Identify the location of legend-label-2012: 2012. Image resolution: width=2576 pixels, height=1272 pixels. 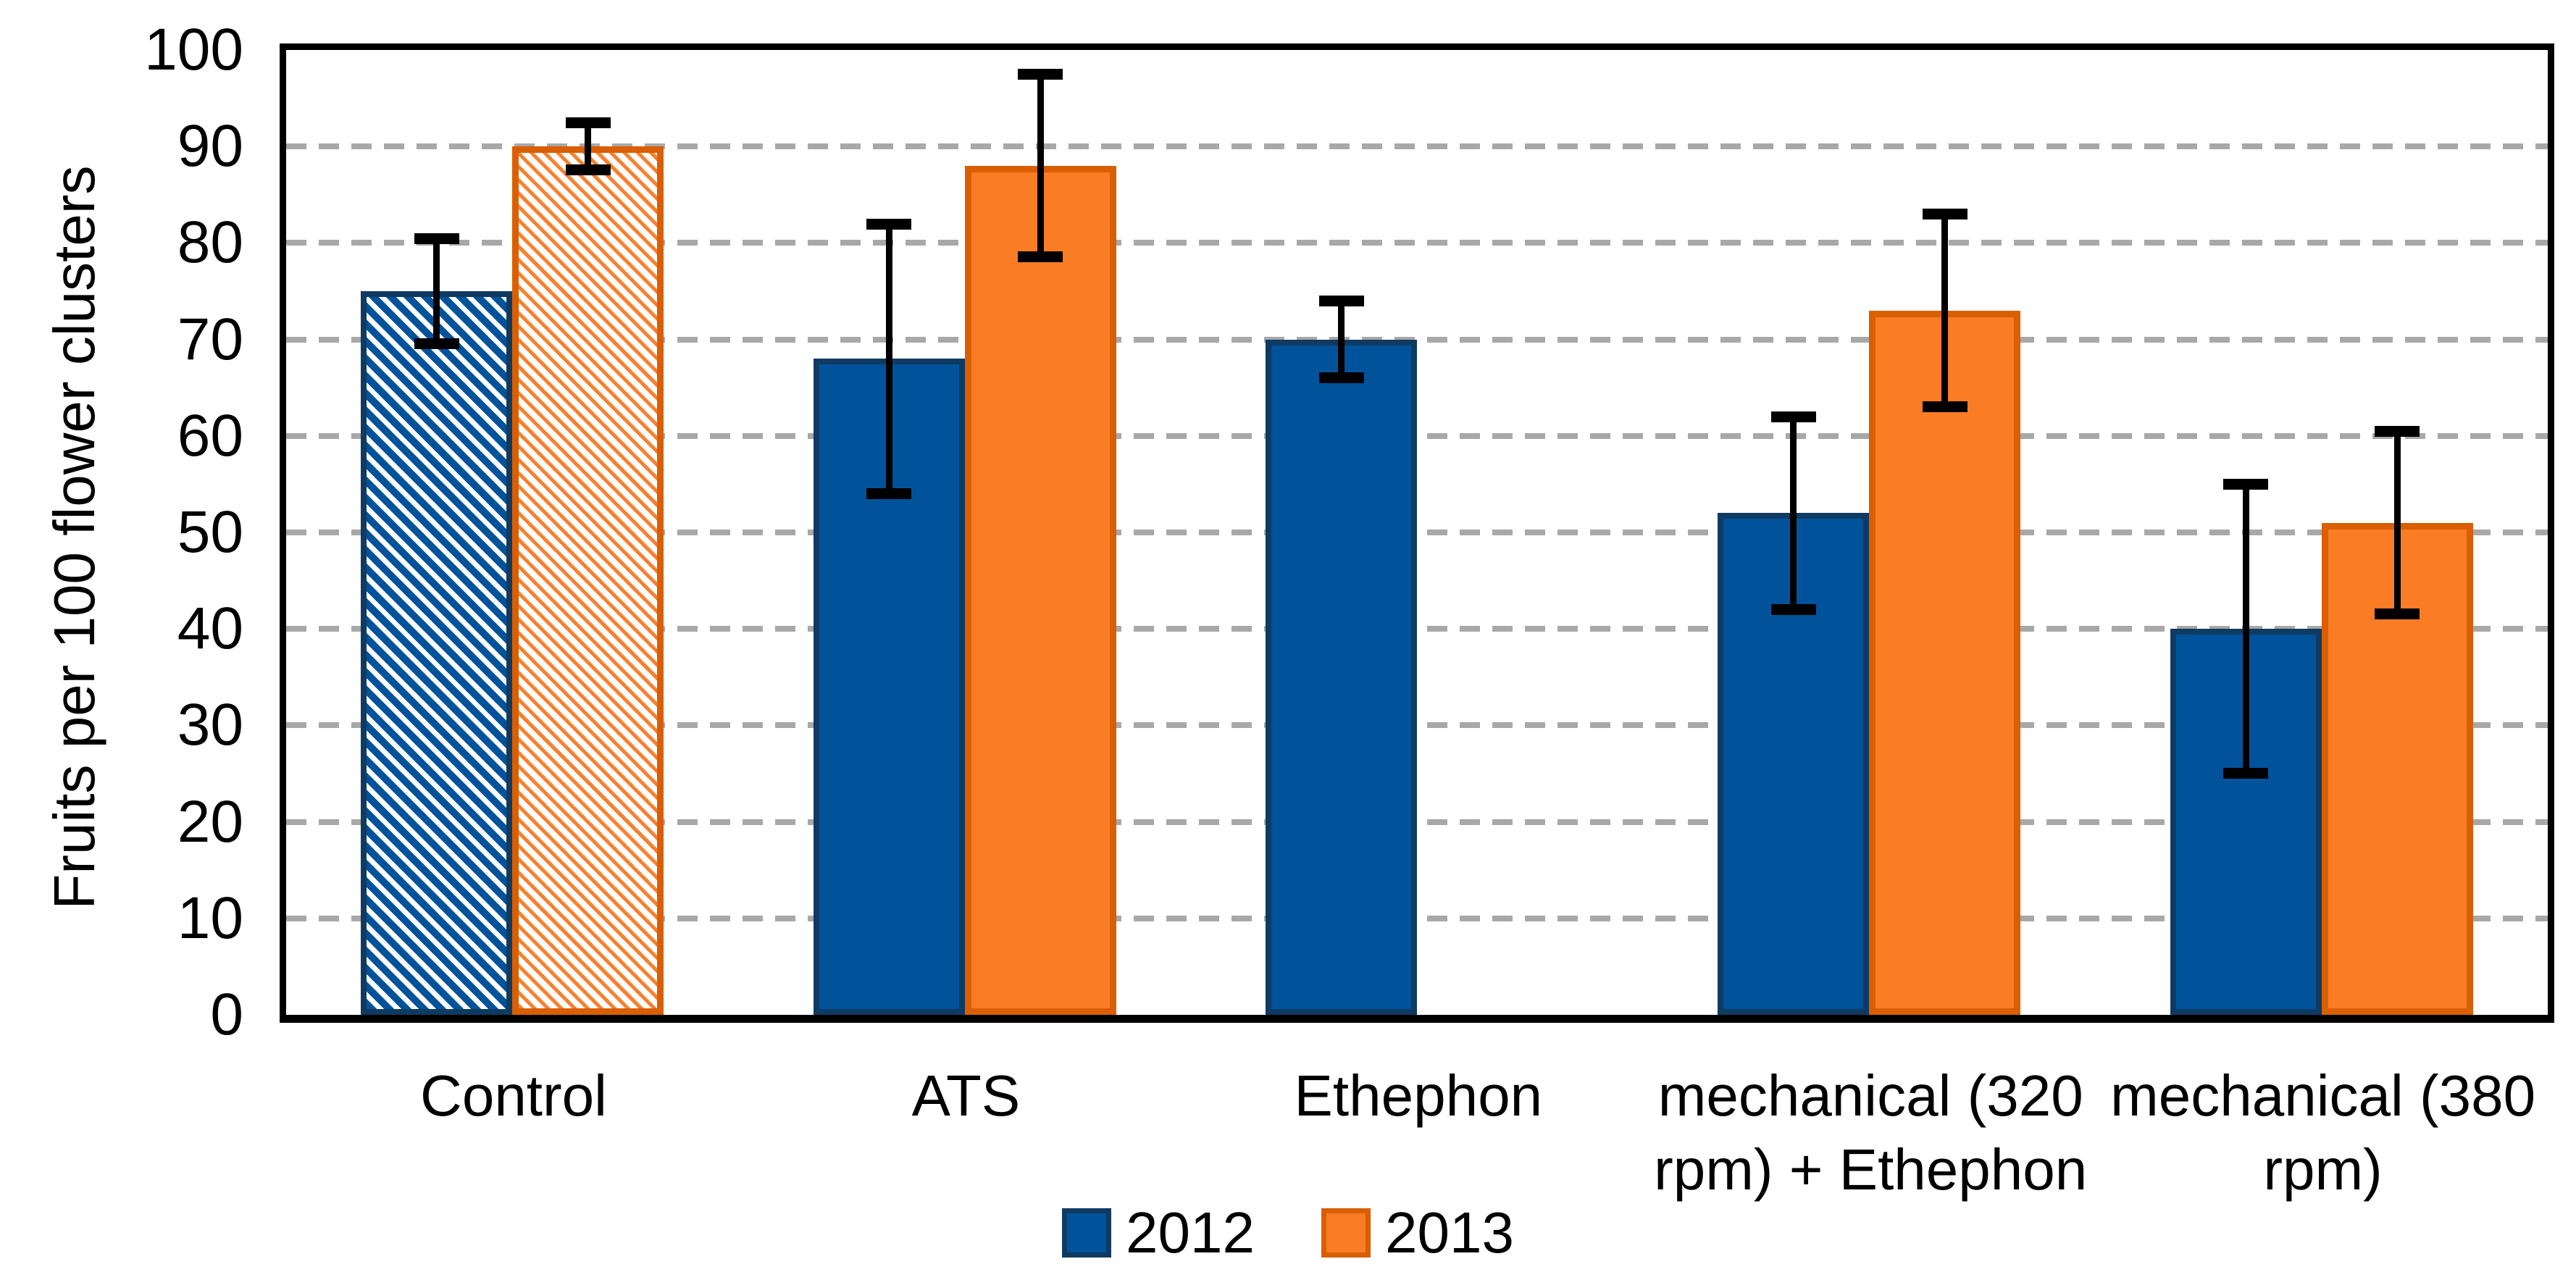
(1190, 1233).